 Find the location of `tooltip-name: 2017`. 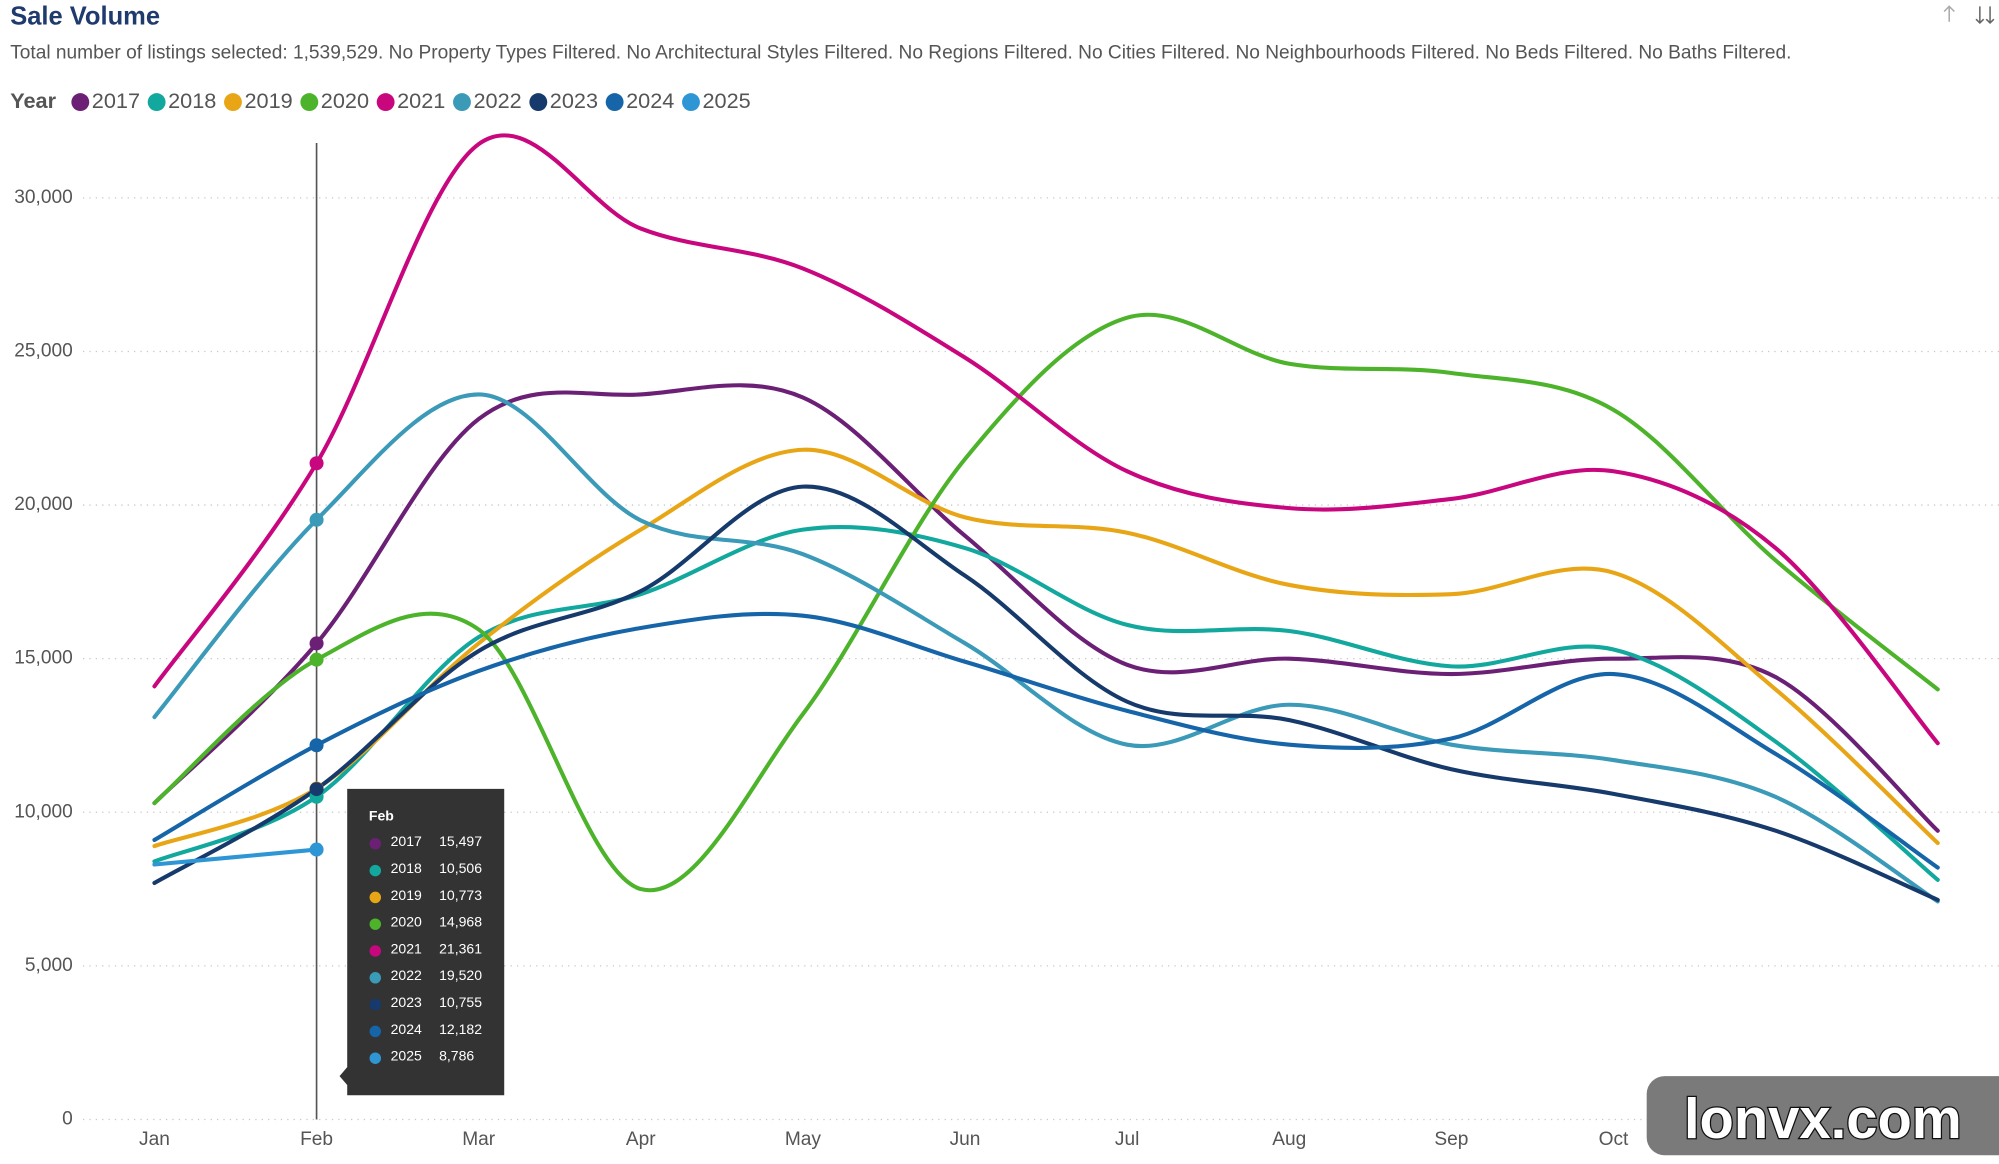

tooltip-name: 2017 is located at coordinates (406, 841).